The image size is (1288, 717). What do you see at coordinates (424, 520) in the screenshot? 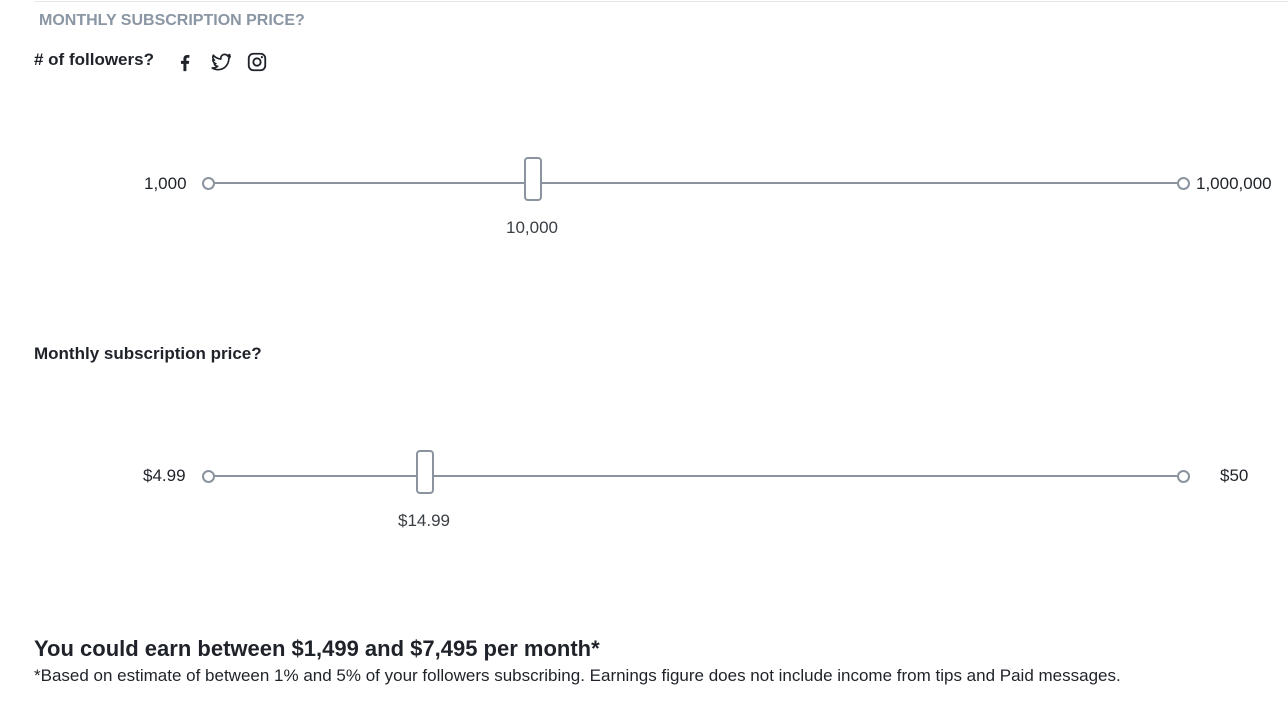
I see `price-value-label: $14.99` at bounding box center [424, 520].